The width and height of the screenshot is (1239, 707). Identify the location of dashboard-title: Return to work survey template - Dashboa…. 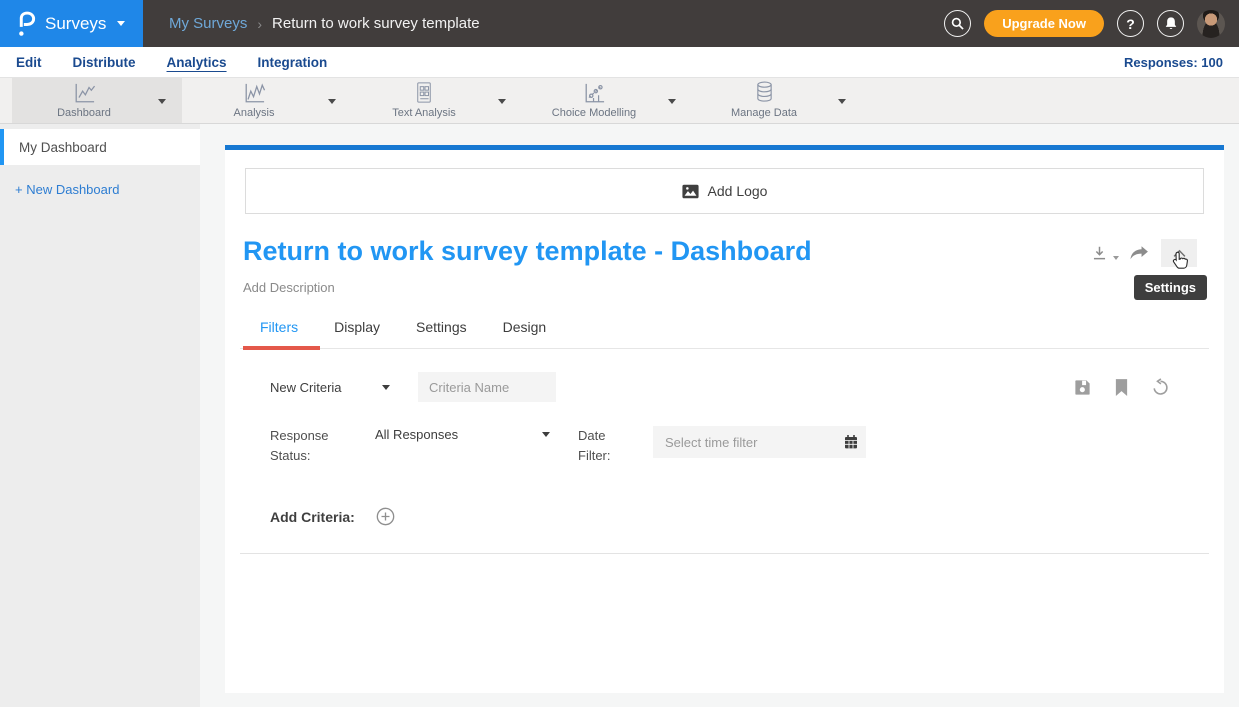
(527, 251).